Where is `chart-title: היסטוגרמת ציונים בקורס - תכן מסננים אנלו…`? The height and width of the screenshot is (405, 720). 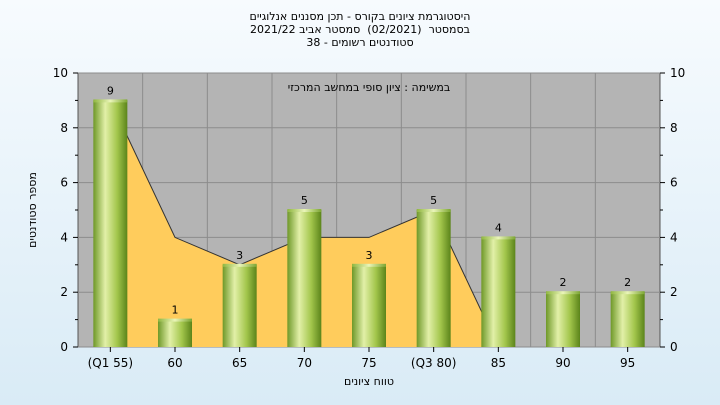 chart-title: היסטוגרמת ציונים בקורס - תכן מסננים אנלו… is located at coordinates (360, 16).